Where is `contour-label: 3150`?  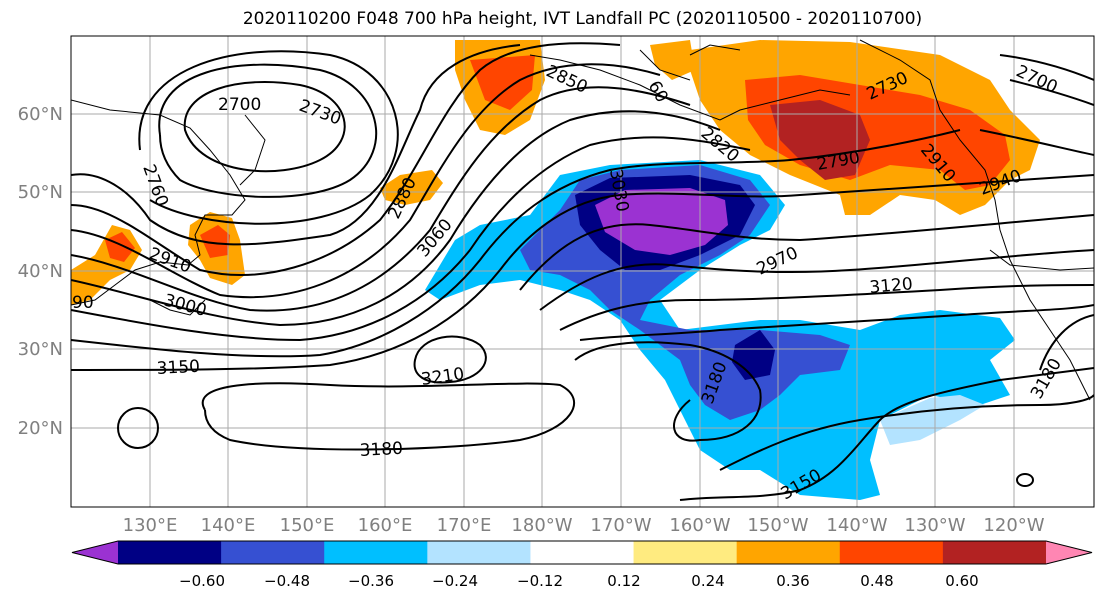
contour-label: 3150 is located at coordinates (178, 368).